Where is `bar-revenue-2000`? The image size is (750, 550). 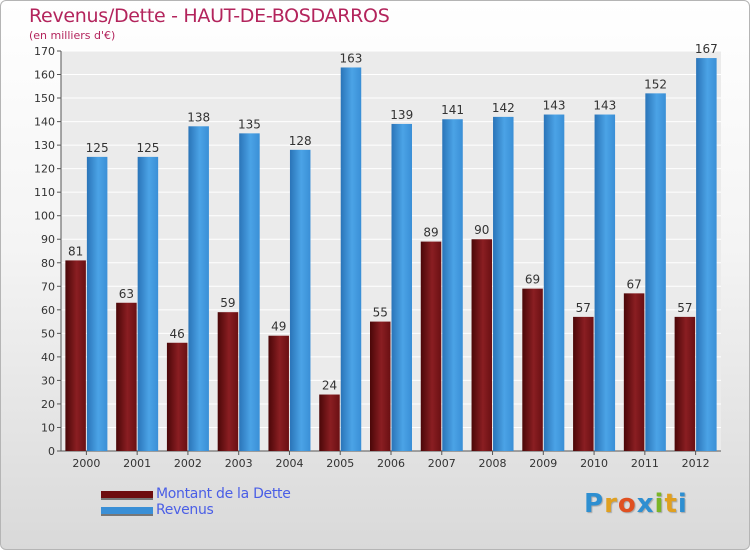
bar-revenue-2000 is located at coordinates (97, 303).